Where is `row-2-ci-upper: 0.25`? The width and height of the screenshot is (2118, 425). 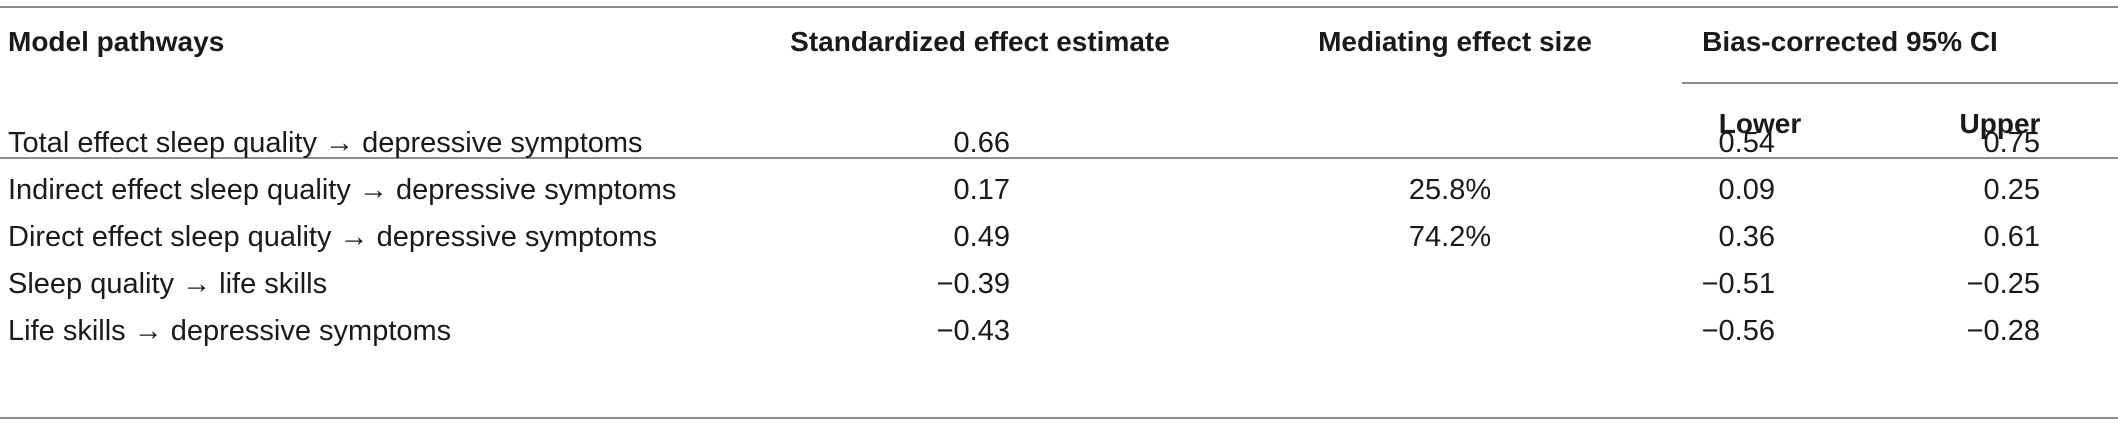 row-2-ci-upper: 0.25 is located at coordinates (2011, 190).